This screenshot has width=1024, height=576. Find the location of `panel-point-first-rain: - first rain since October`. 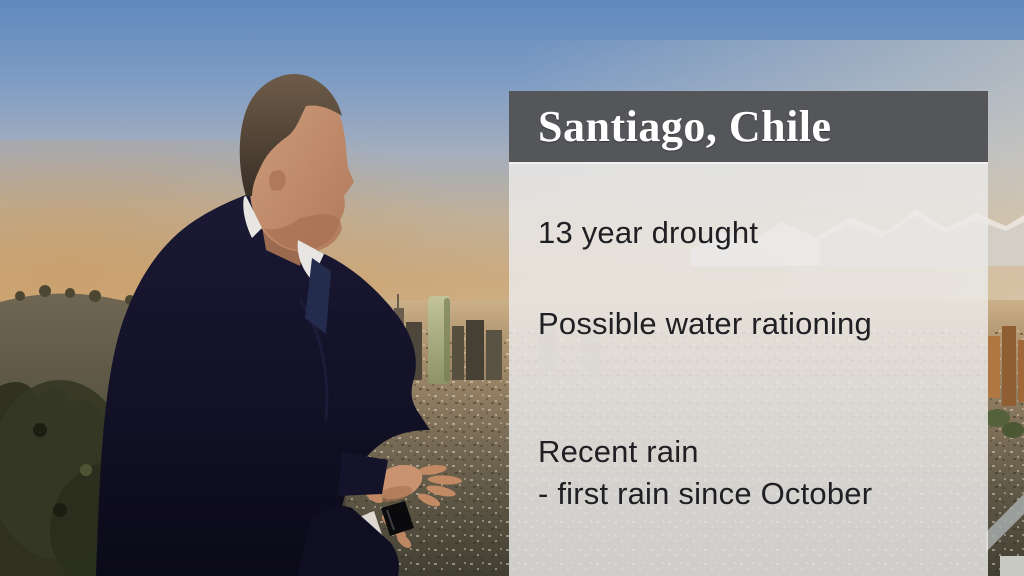

panel-point-first-rain: - first rain since October is located at coordinates (705, 493).